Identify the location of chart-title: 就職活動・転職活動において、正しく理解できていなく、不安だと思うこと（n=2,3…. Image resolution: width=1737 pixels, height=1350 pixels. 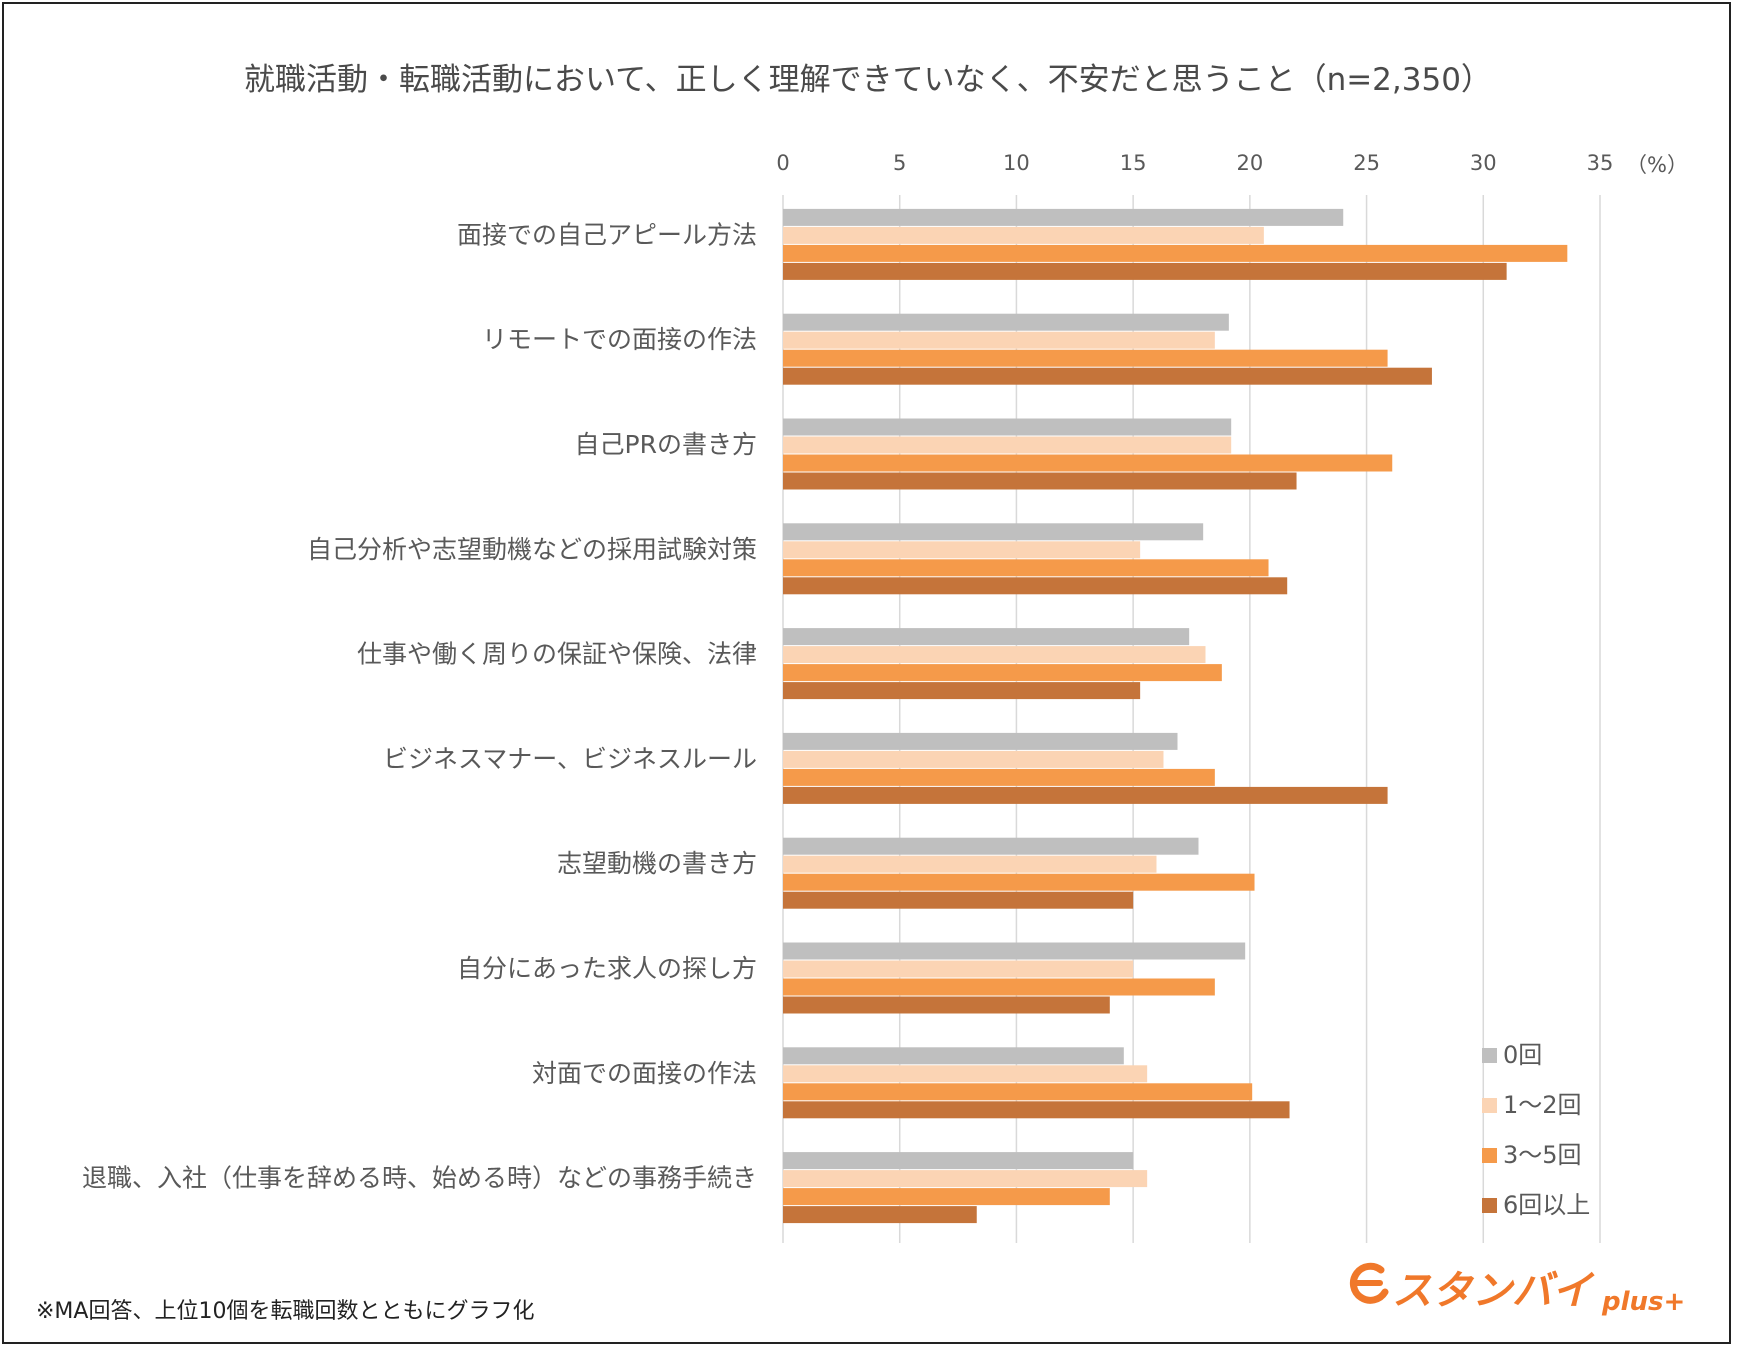
(868, 80).